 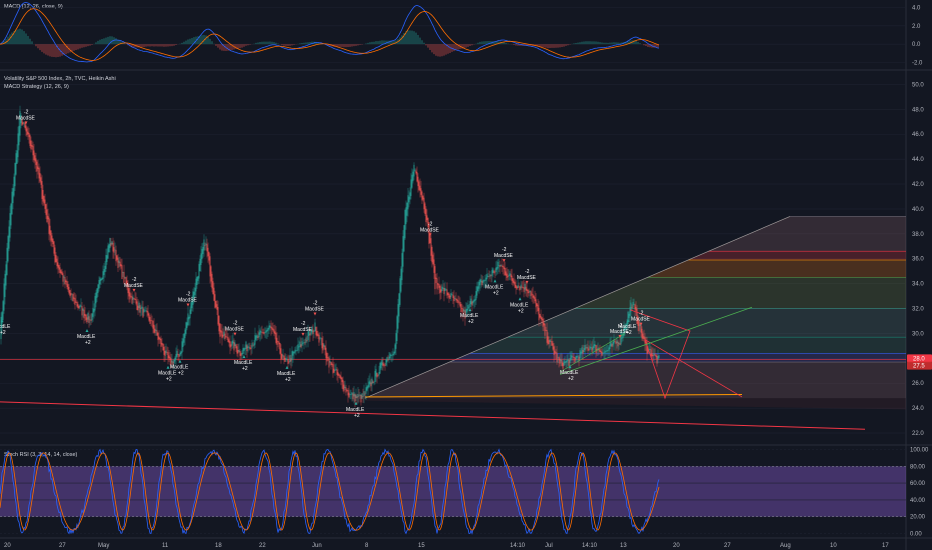 I want to click on signal-label: MacdLE, so click(x=179, y=368).